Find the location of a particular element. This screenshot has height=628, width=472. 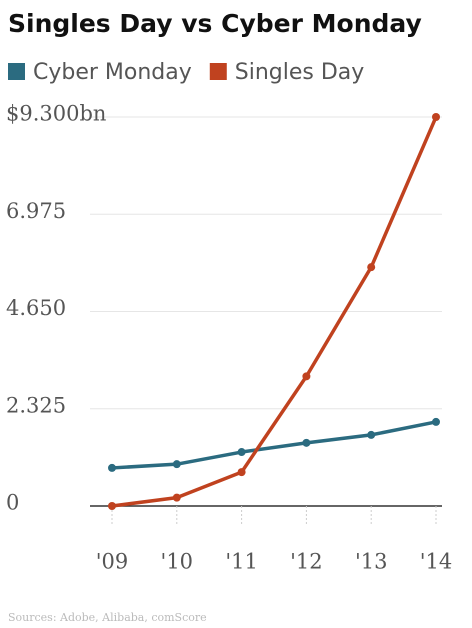

series-line is located at coordinates (274, 445).